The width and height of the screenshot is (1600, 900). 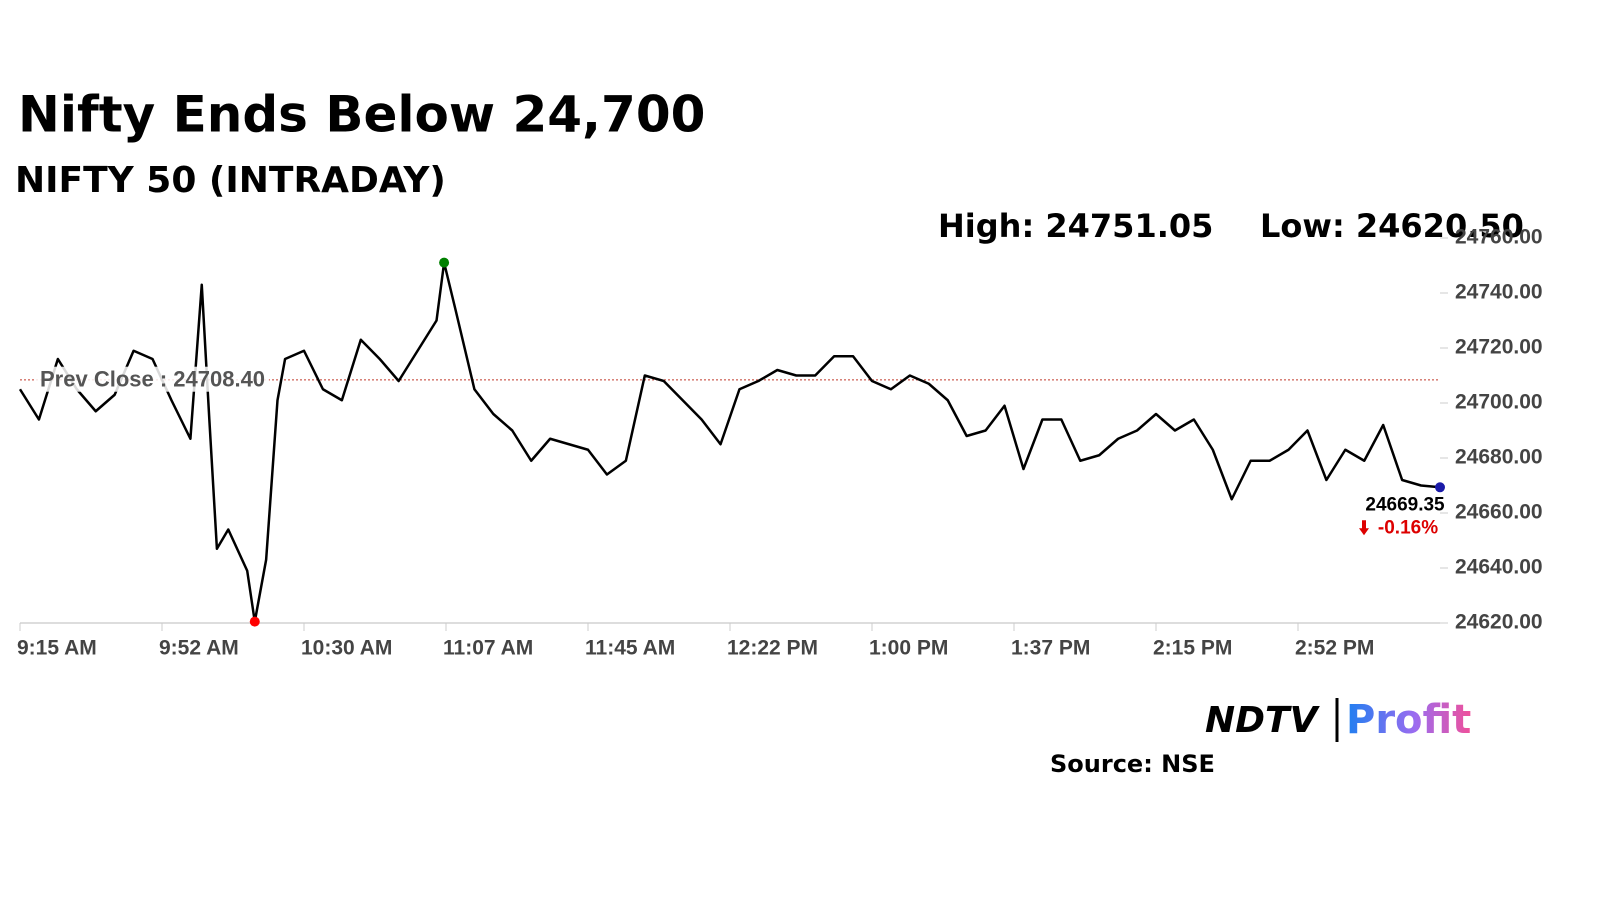 What do you see at coordinates (1408, 527) in the screenshot?
I see `change-label: -0.16%` at bounding box center [1408, 527].